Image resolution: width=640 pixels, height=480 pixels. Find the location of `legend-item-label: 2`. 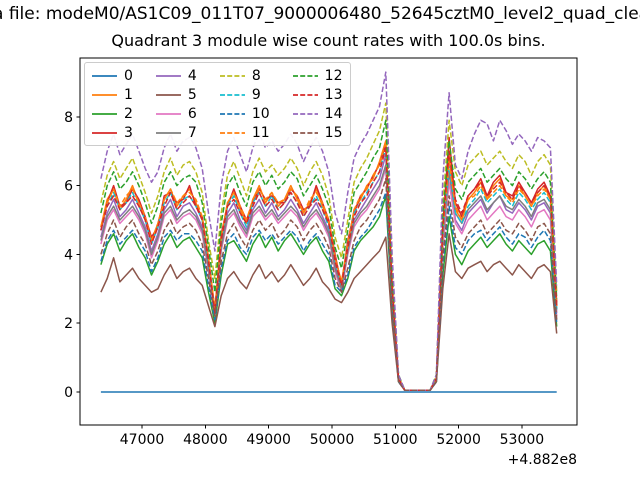

legend-item-label: 2 is located at coordinates (128, 113).